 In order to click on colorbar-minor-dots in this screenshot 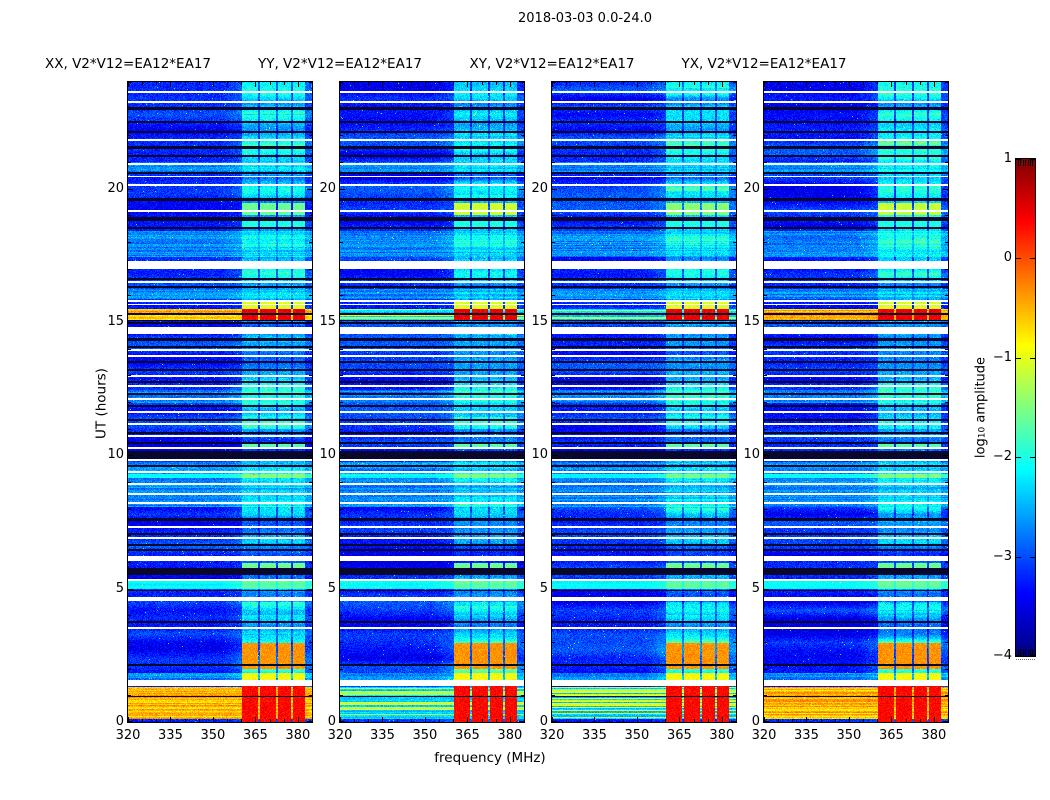, I will do `click(1025, 659)`.